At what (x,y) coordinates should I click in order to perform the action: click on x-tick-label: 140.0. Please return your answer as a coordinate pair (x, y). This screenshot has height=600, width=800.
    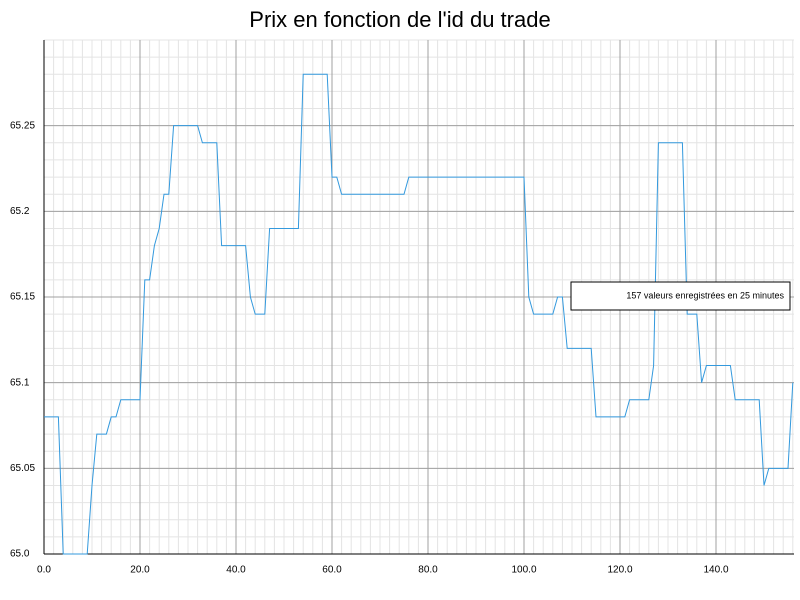
    Looking at the image, I should click on (715, 570).